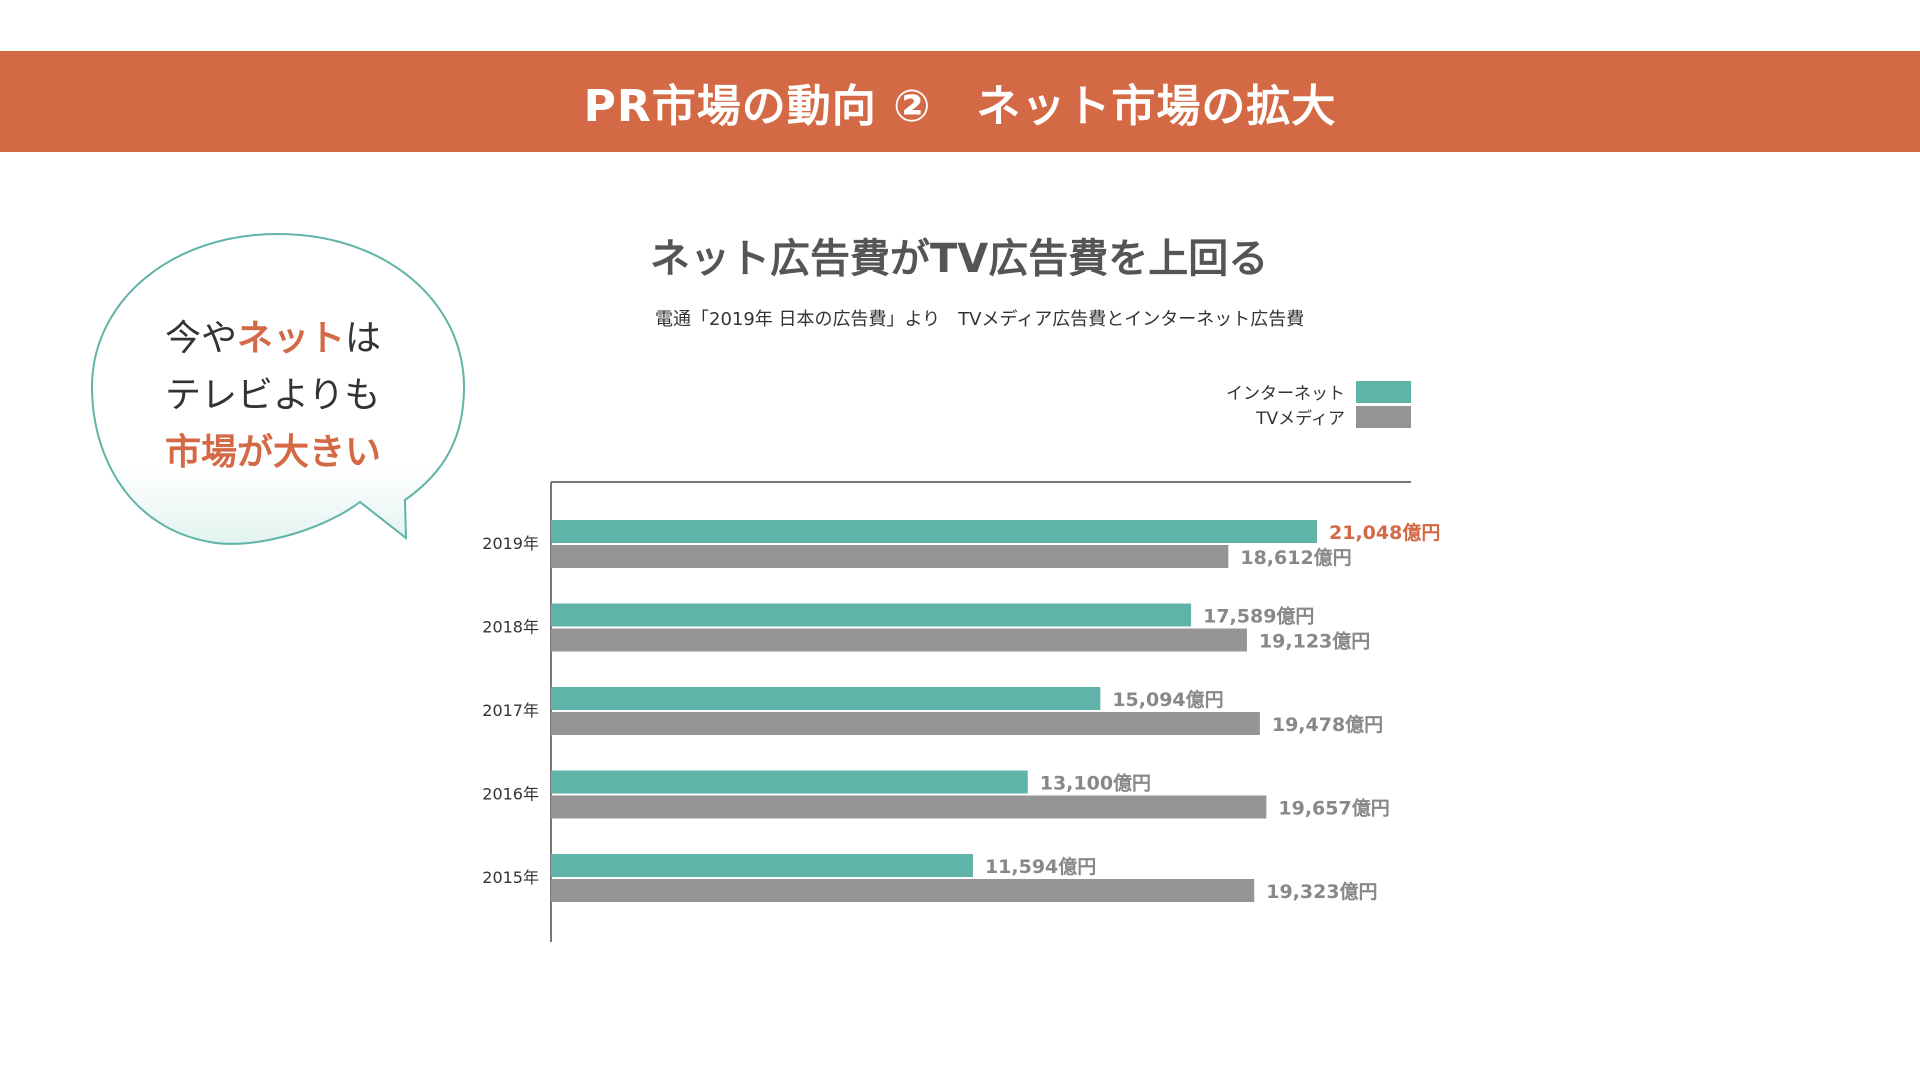  Describe the element at coordinates (1285, 394) in the screenshot. I see `legend-label-internet: インターネット` at that location.